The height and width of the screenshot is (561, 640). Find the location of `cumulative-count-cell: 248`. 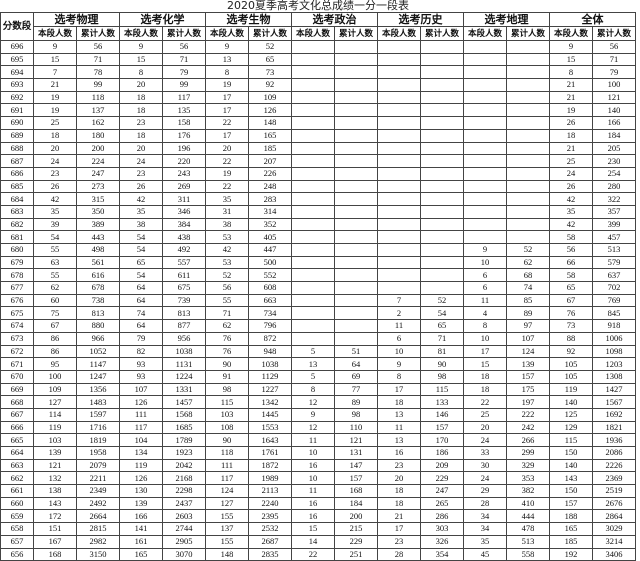

cumulative-count-cell: 248 is located at coordinates (270, 186).